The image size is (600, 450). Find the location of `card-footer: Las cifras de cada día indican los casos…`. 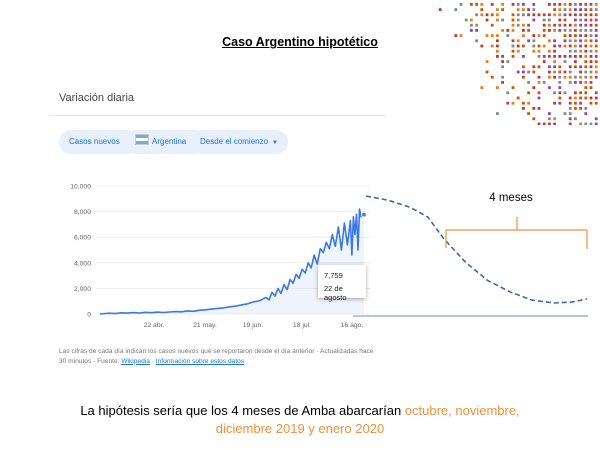

card-footer: Las cifras de cada día indican los casos… is located at coordinates (218, 356).